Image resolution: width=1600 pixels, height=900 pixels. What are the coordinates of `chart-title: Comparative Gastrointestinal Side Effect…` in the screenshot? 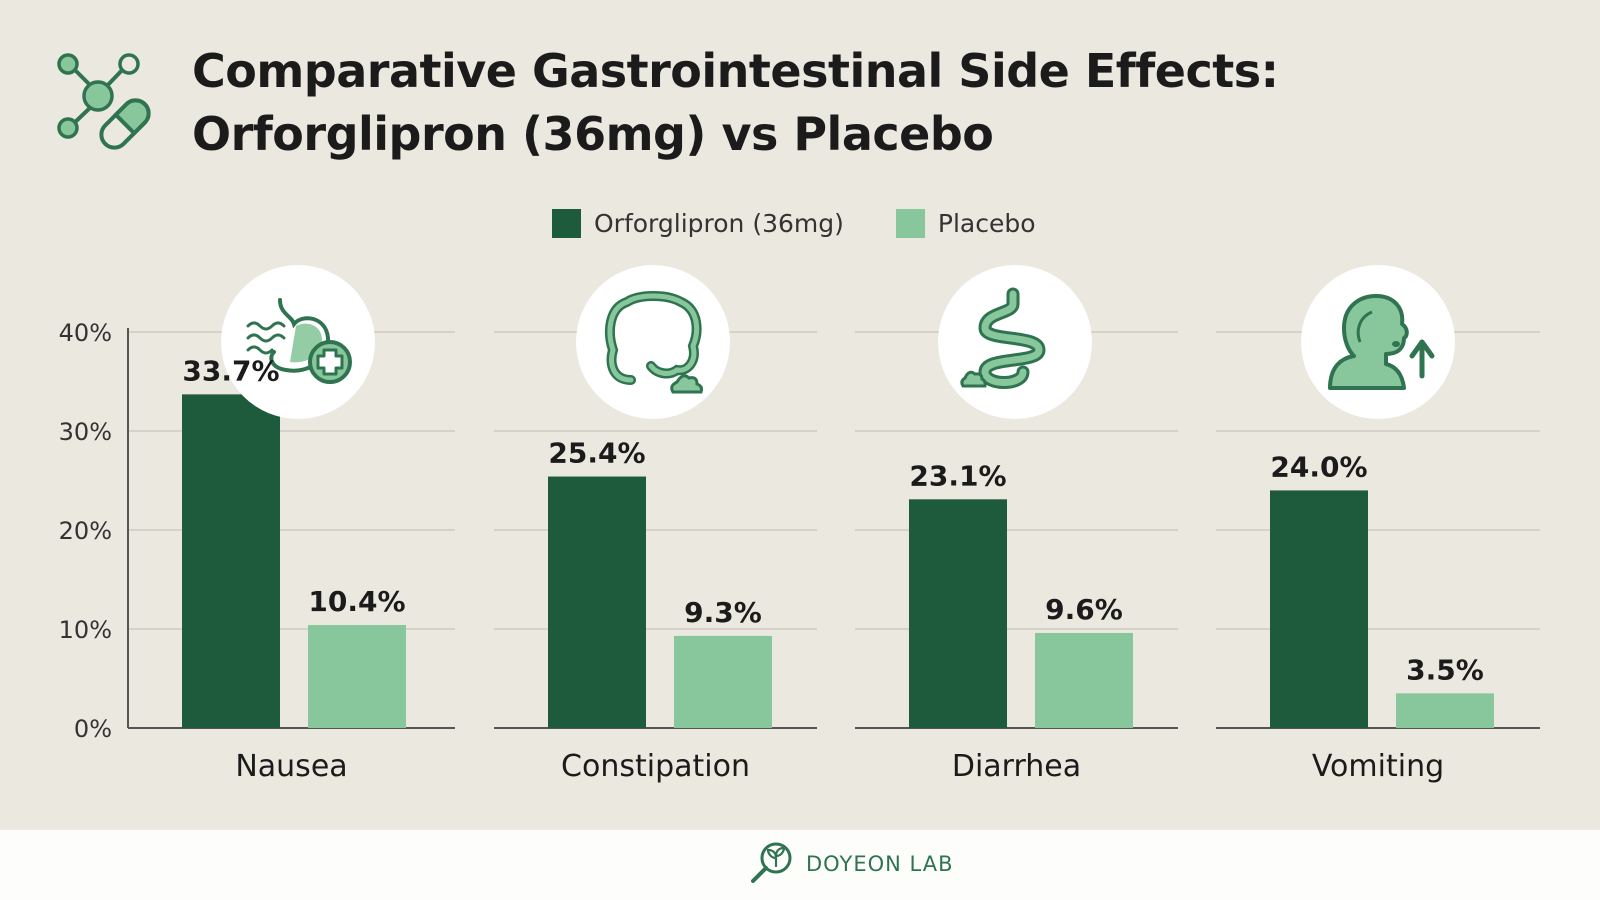 It's located at (735, 103).